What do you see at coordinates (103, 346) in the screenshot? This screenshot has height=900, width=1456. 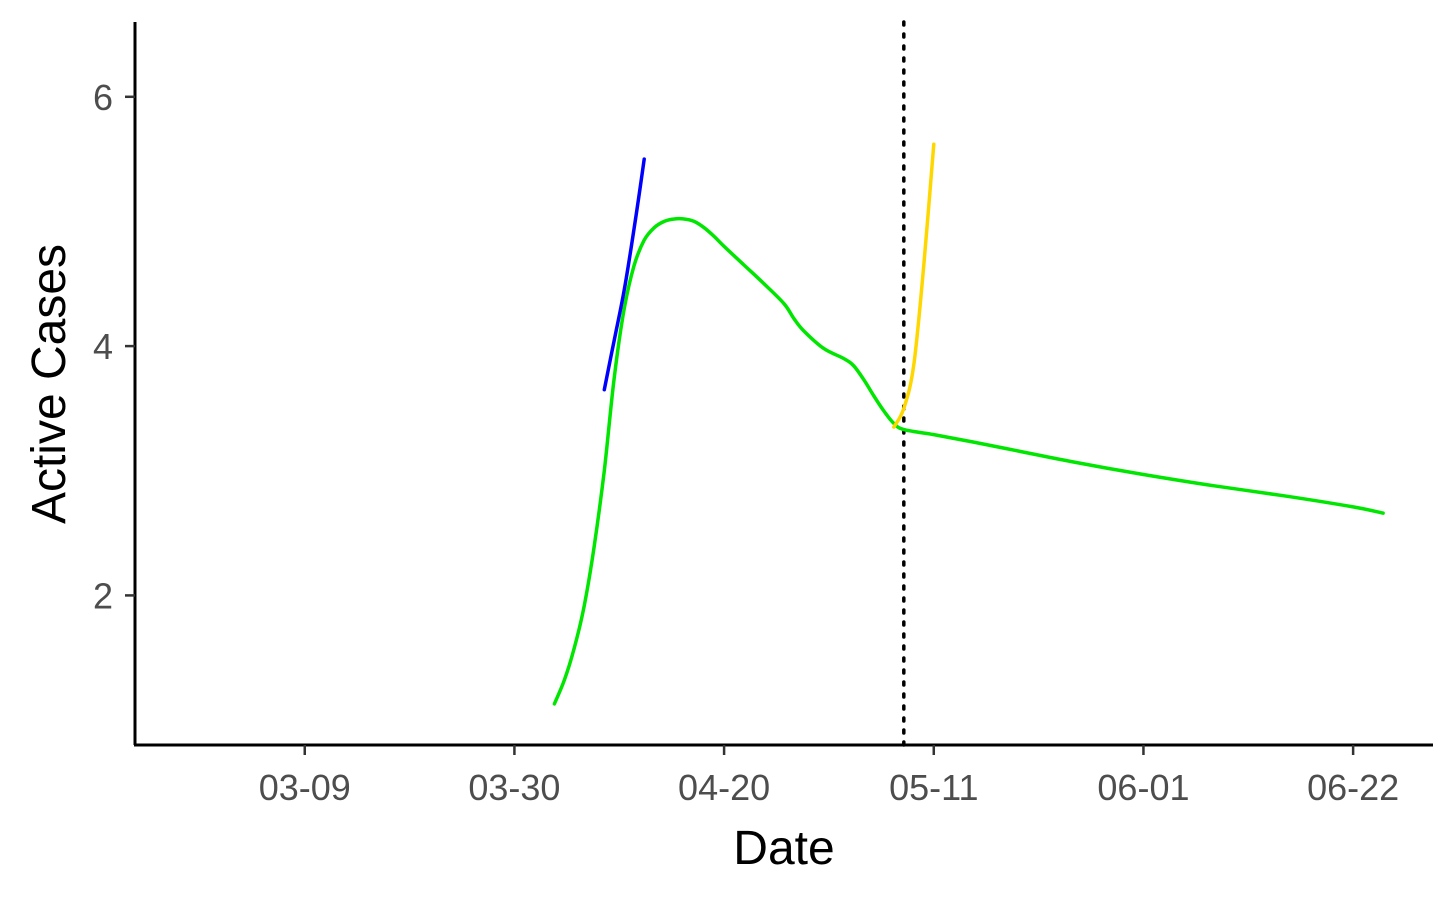 I see `y-tick-label: 4` at bounding box center [103, 346].